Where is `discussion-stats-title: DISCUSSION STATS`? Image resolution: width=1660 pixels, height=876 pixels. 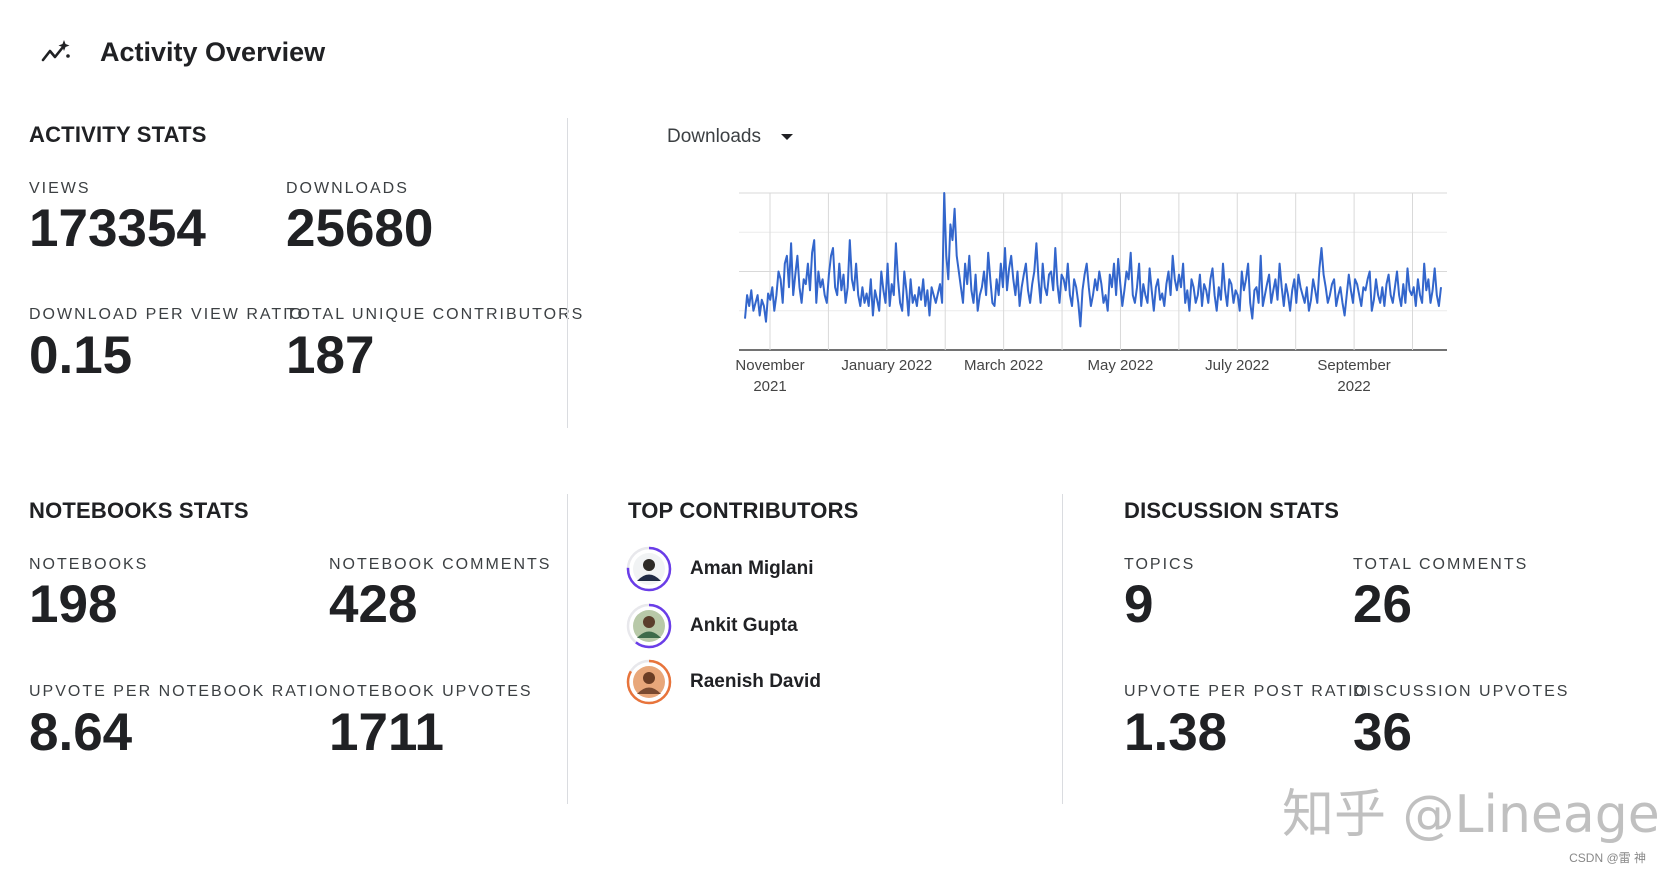
discussion-stats-title: DISCUSSION STATS is located at coordinates (1232, 510).